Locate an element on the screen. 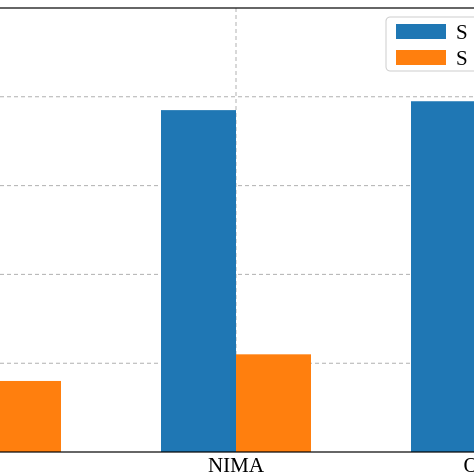 This screenshot has width=474, height=474. legend: SS is located at coordinates (429, 44).